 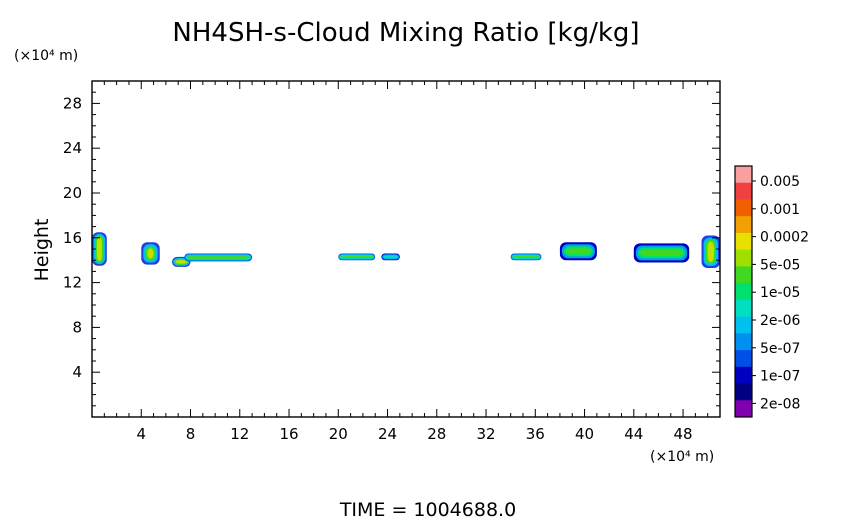 What do you see at coordinates (191, 434) in the screenshot?
I see `x-tick-label: 8` at bounding box center [191, 434].